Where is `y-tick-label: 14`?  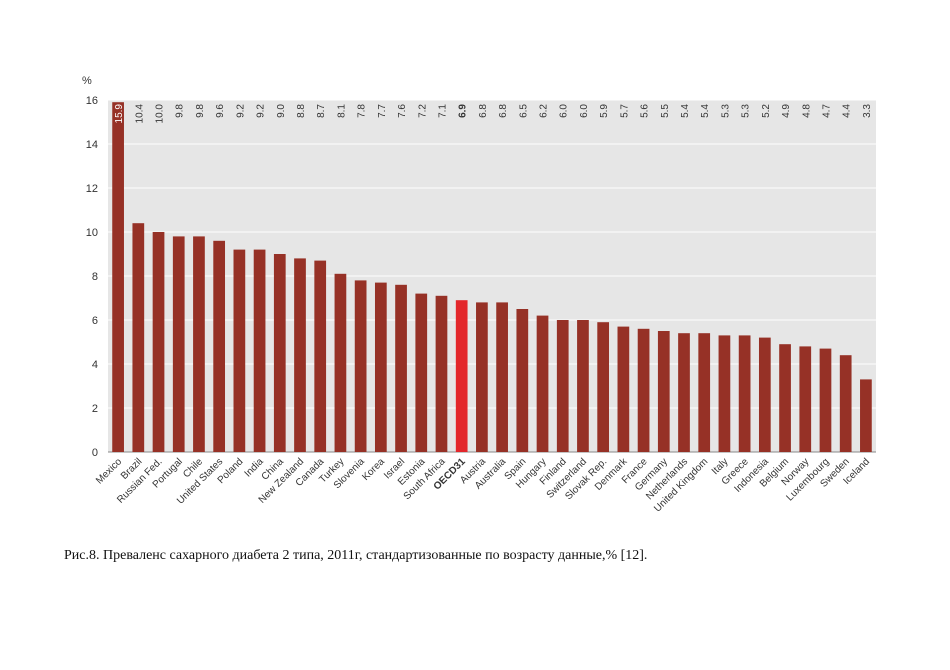
y-tick-label: 14 is located at coordinates (92, 145).